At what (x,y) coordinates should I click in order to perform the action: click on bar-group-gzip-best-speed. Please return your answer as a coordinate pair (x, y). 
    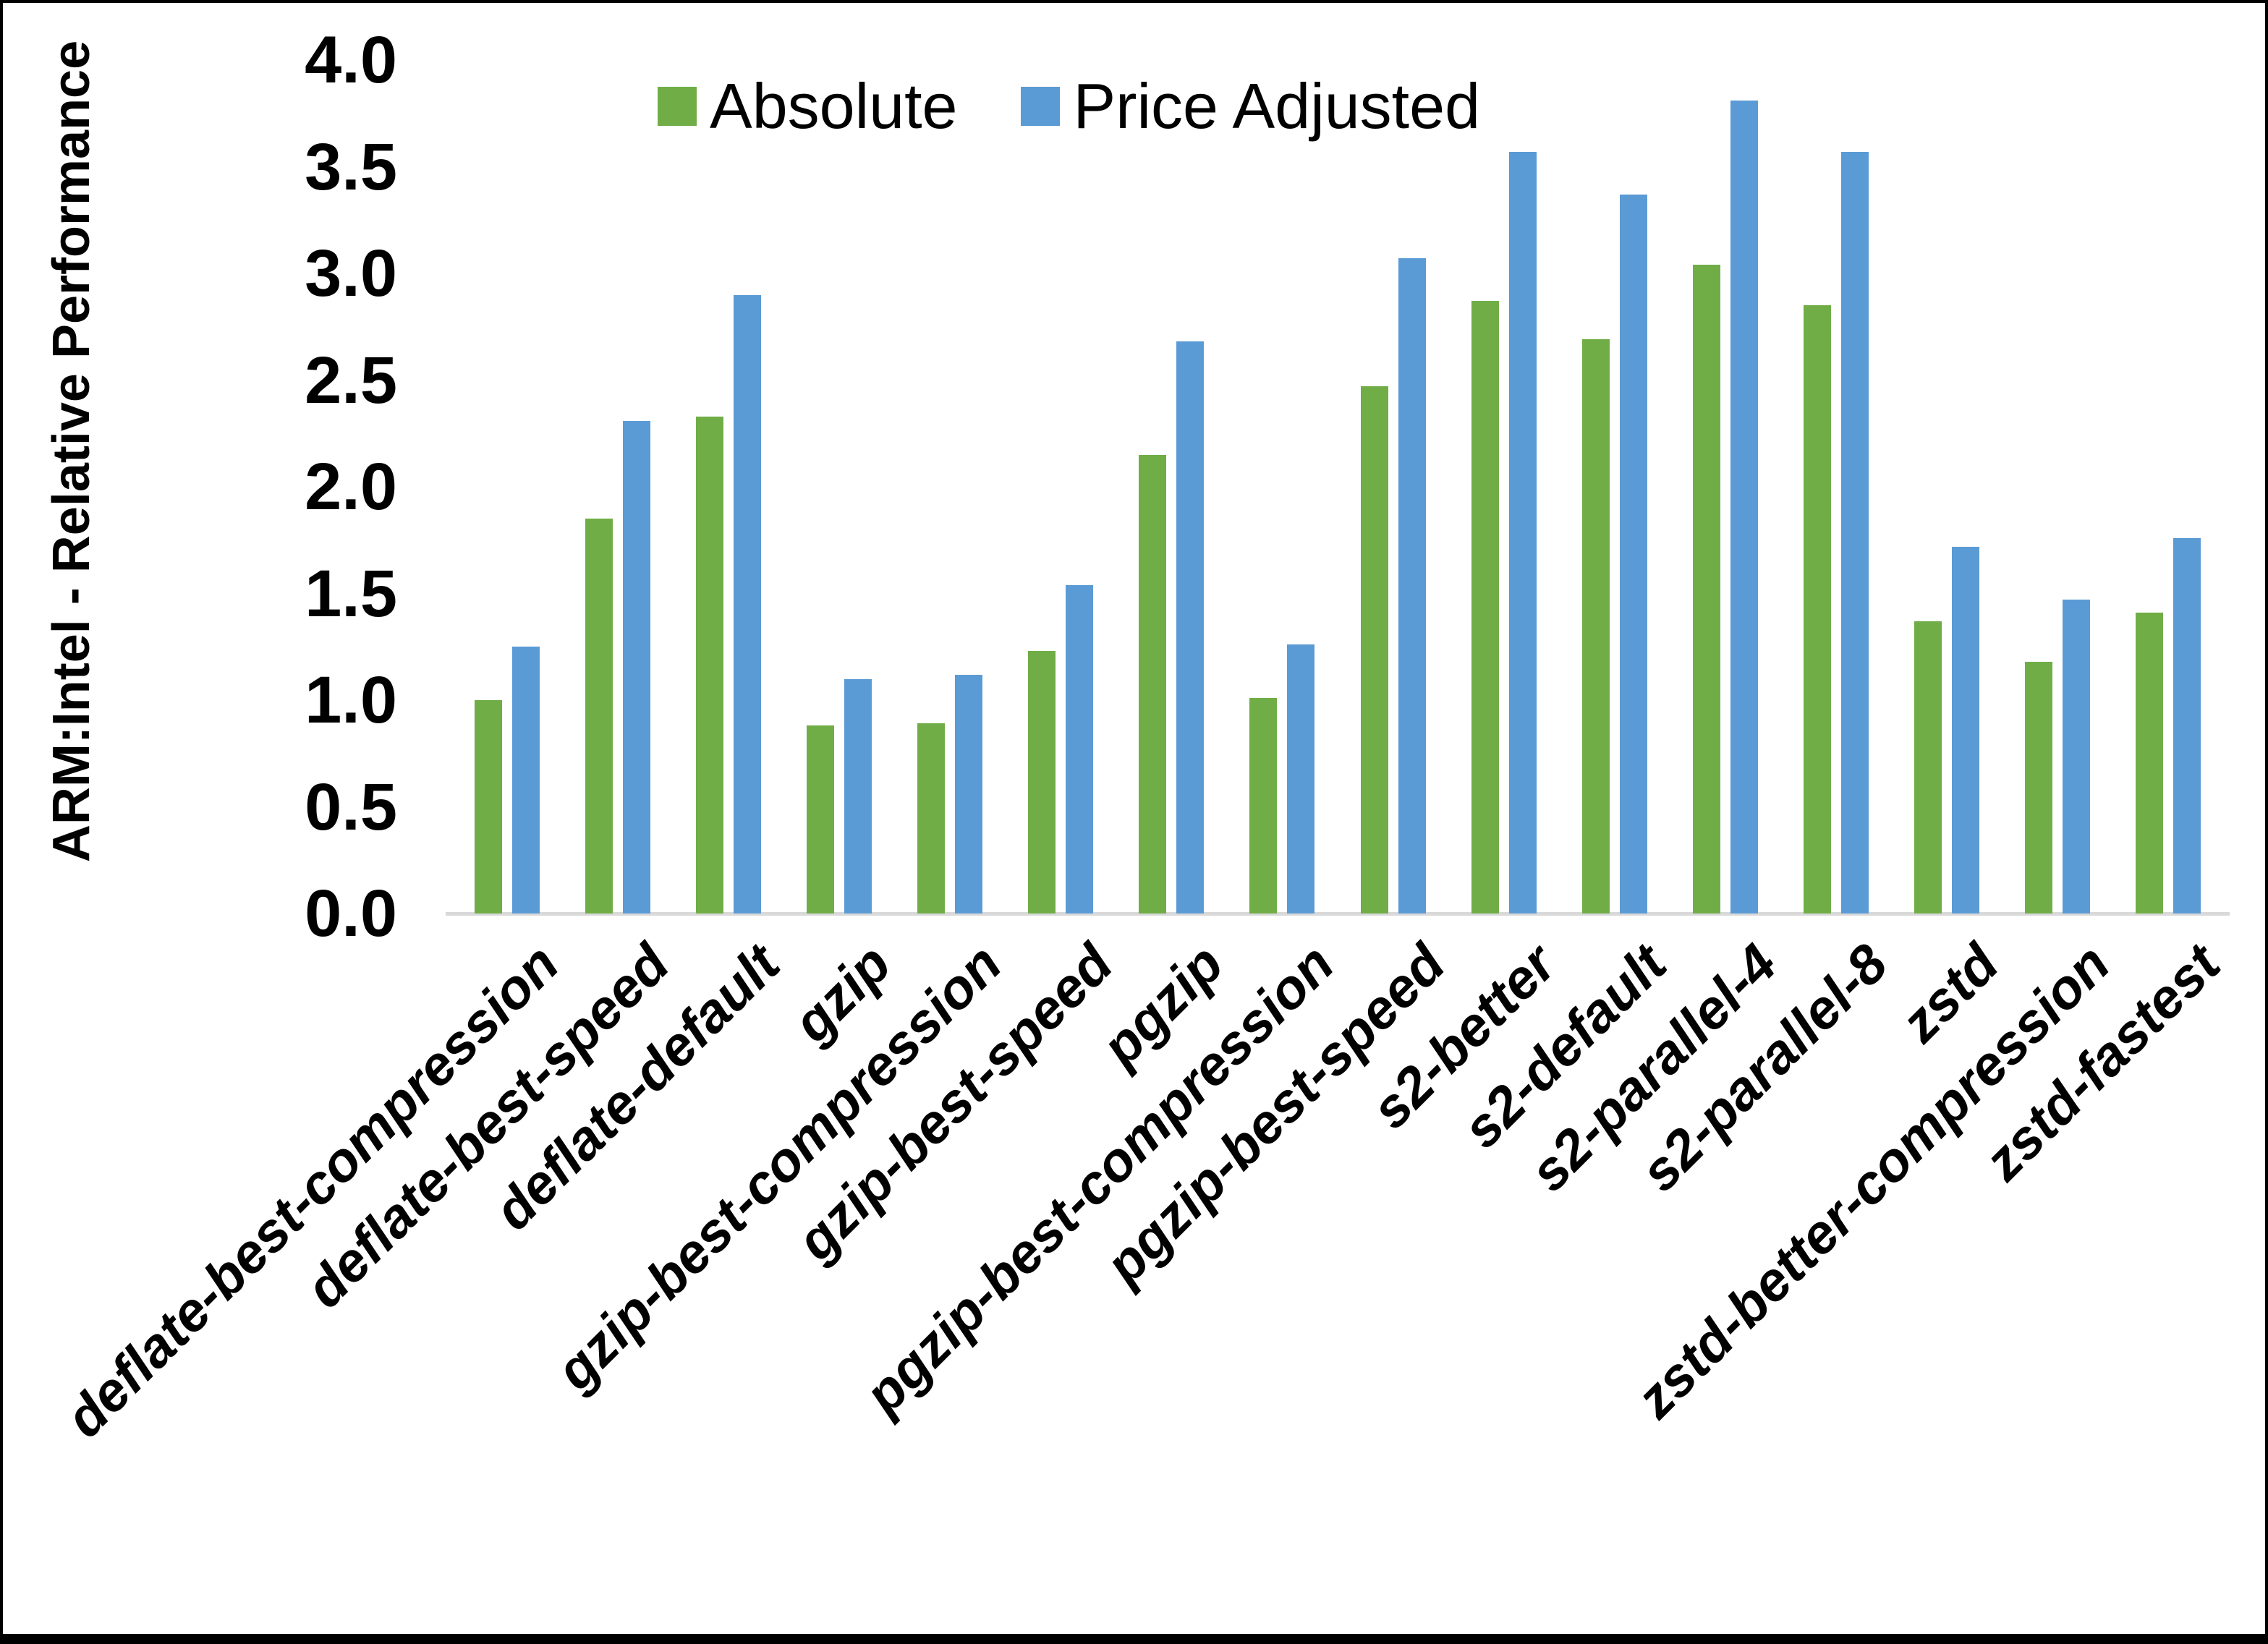
    Looking at the image, I should click on (1061, 486).